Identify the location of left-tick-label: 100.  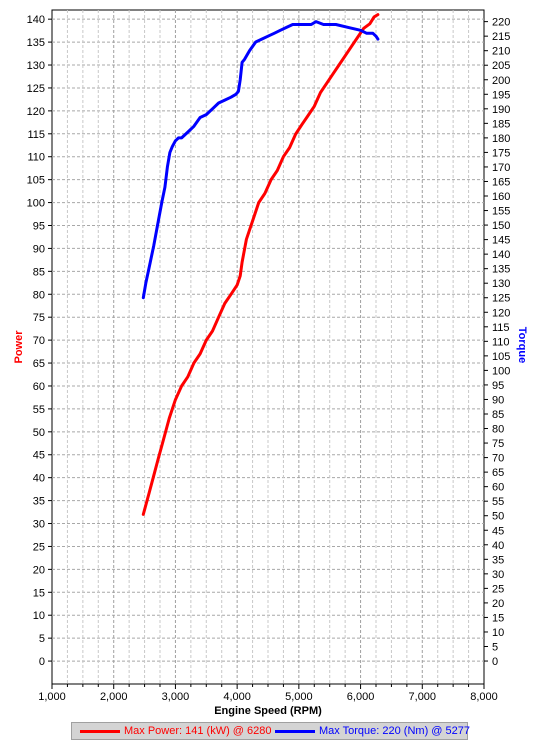
(36, 204).